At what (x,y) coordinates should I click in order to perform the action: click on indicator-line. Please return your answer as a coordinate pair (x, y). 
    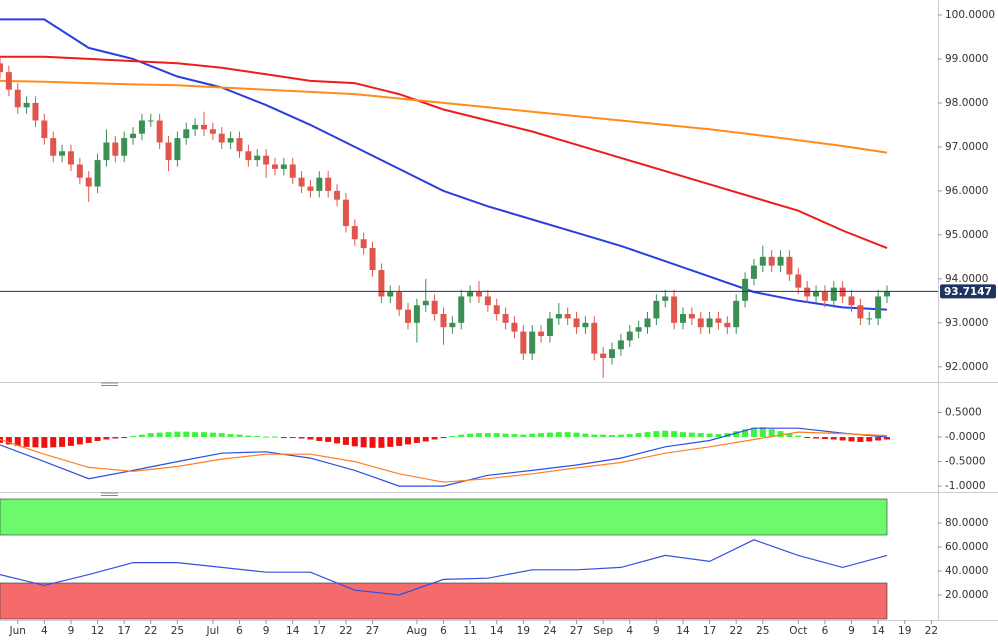
    Looking at the image, I should click on (444, 567).